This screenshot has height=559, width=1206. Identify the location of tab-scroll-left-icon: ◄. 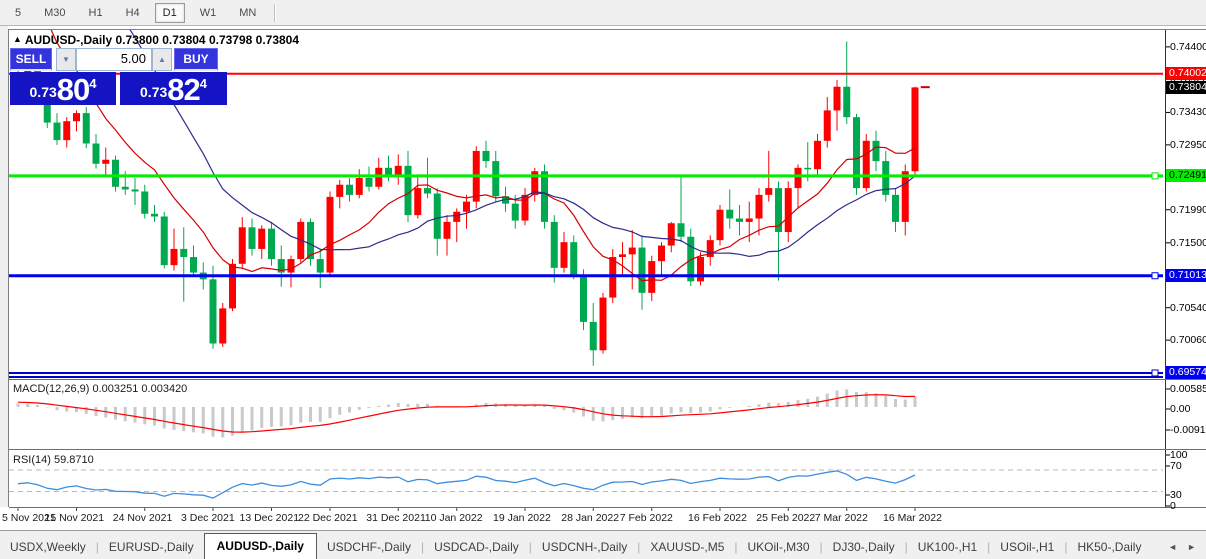
(1173, 547).